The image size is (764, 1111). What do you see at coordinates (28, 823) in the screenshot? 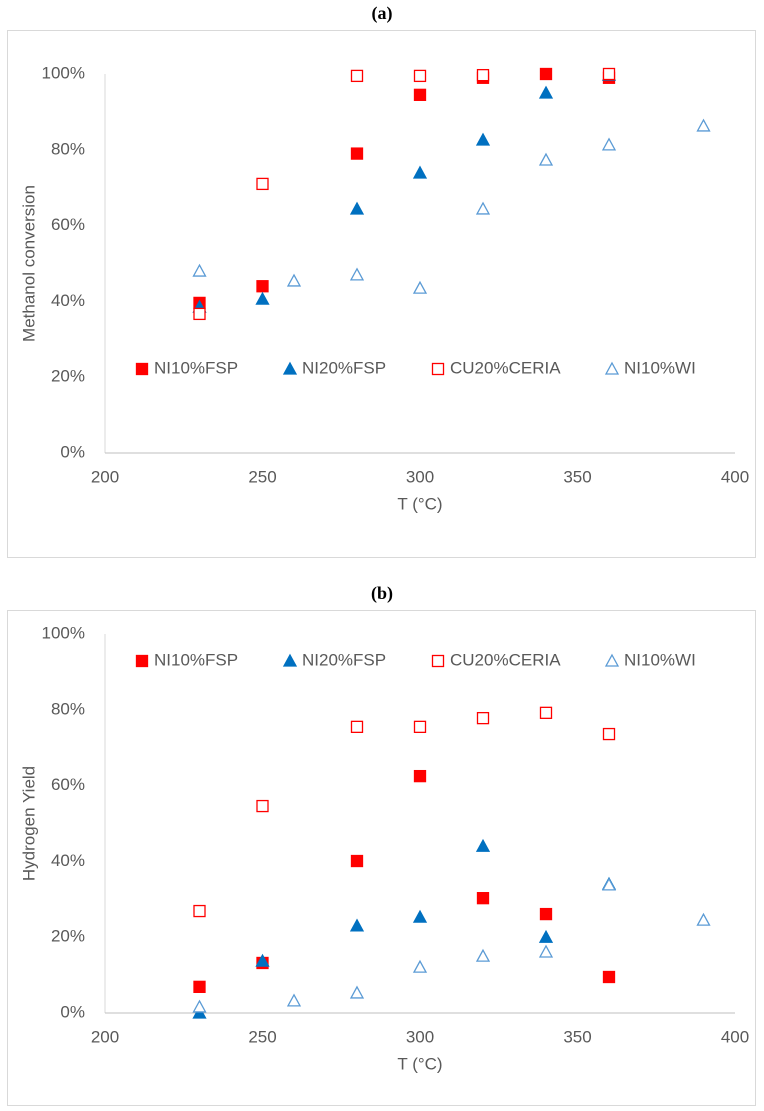
I see `y-axis-label: Hydrogen Yield` at bounding box center [28, 823].